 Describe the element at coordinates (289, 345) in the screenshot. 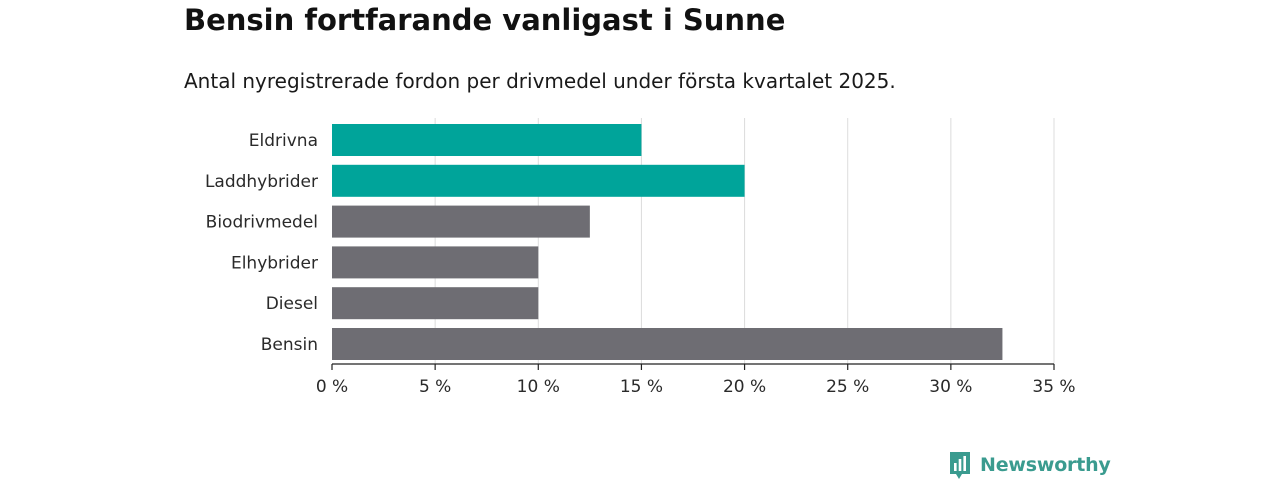

I see `category-label: Bensin` at that location.